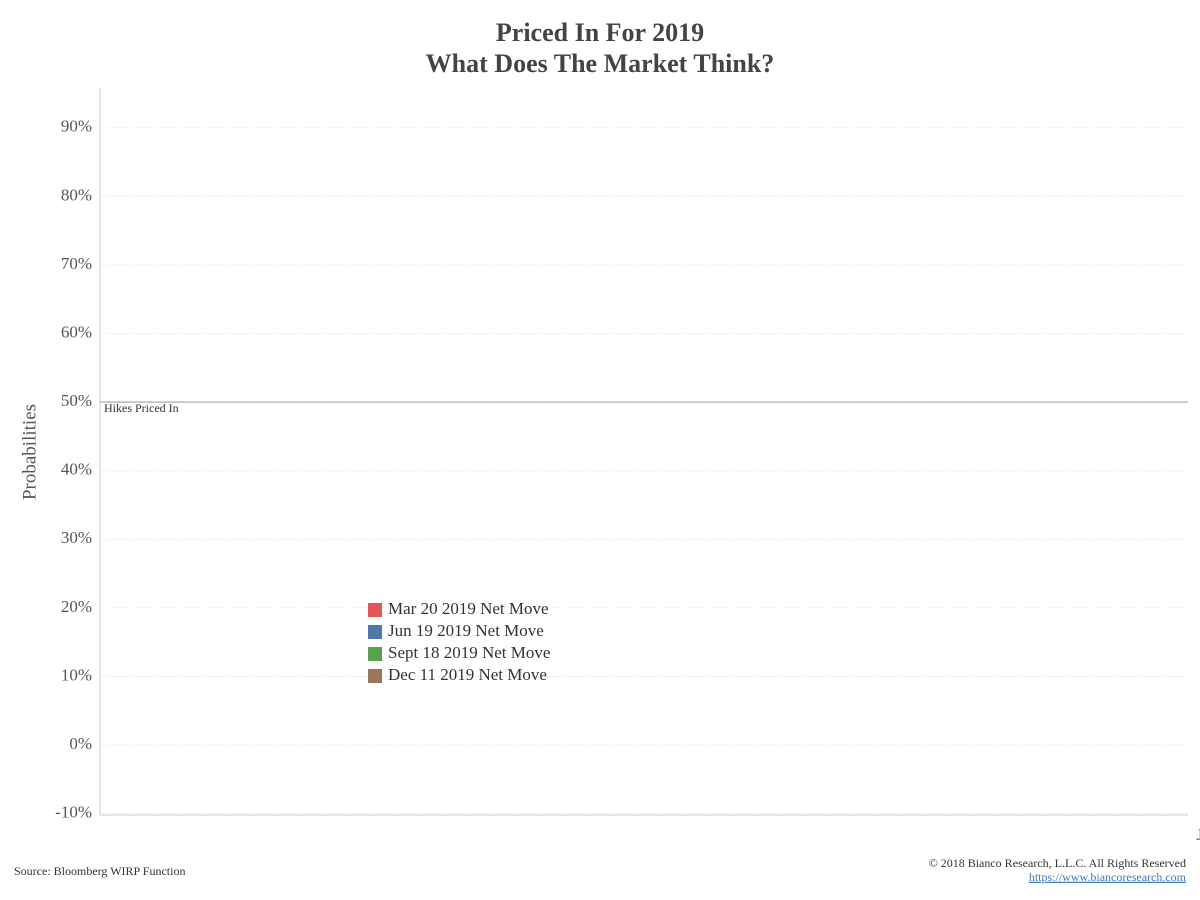  I want to click on y-tick-label: 20%, so click(76, 606).